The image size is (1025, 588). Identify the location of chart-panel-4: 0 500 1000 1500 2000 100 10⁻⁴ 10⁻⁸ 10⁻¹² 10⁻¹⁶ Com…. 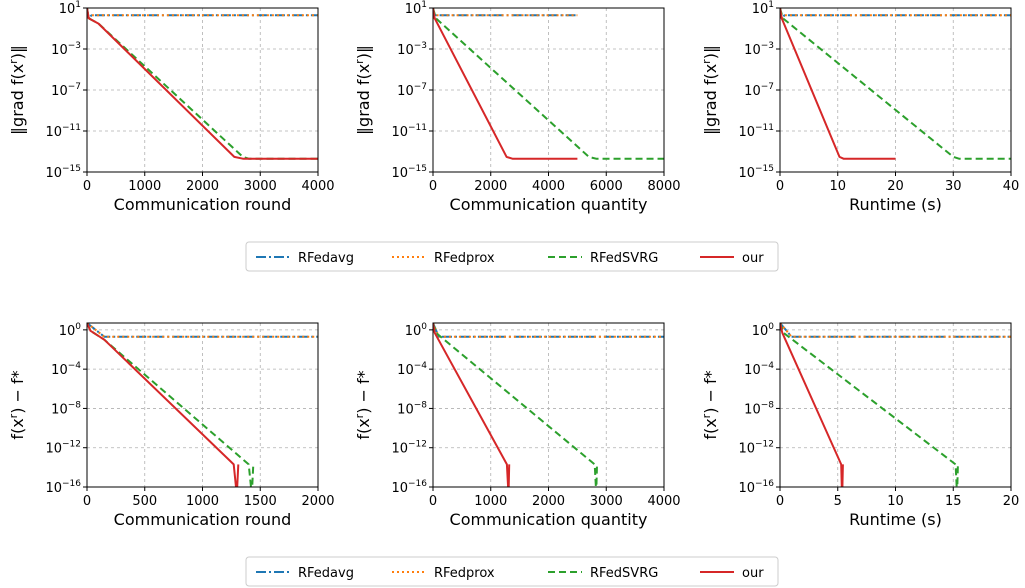
(171, 425).